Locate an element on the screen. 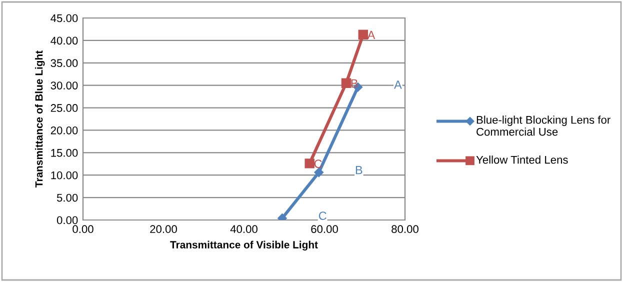 The width and height of the screenshot is (623, 282). x-tick-label: 60.00 is located at coordinates (324, 229).